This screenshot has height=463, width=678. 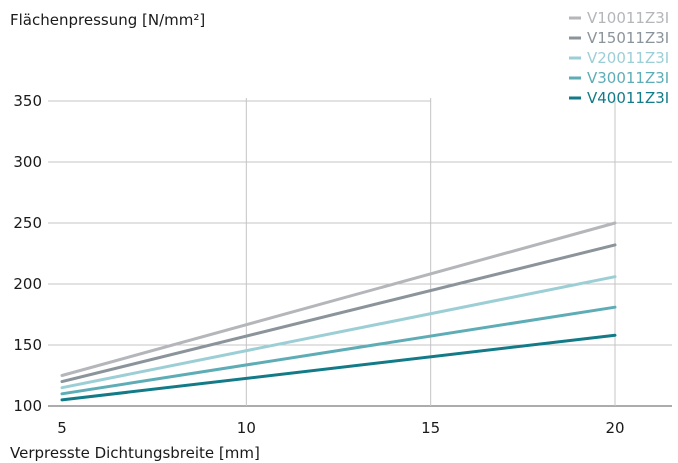 I want to click on x-axis-ticks: 5 10 15 20, so click(x=340, y=428).